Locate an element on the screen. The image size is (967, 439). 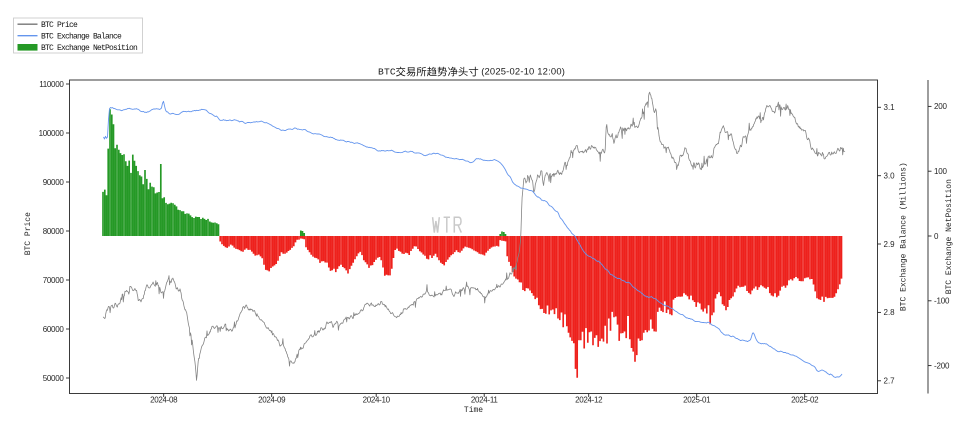
svg-text: 0 is located at coordinates (936, 236).